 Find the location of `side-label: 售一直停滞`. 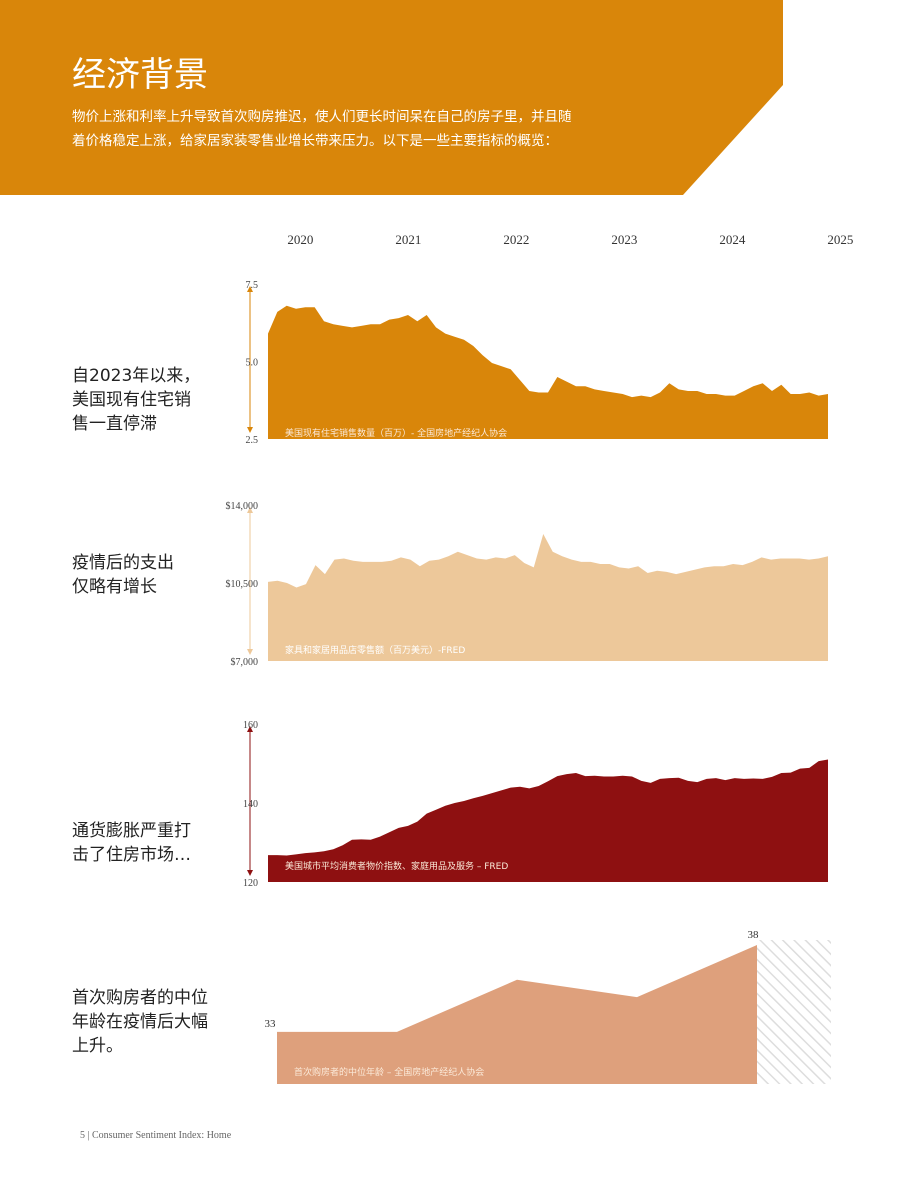

side-label: 售一直停滞 is located at coordinates (114, 424).